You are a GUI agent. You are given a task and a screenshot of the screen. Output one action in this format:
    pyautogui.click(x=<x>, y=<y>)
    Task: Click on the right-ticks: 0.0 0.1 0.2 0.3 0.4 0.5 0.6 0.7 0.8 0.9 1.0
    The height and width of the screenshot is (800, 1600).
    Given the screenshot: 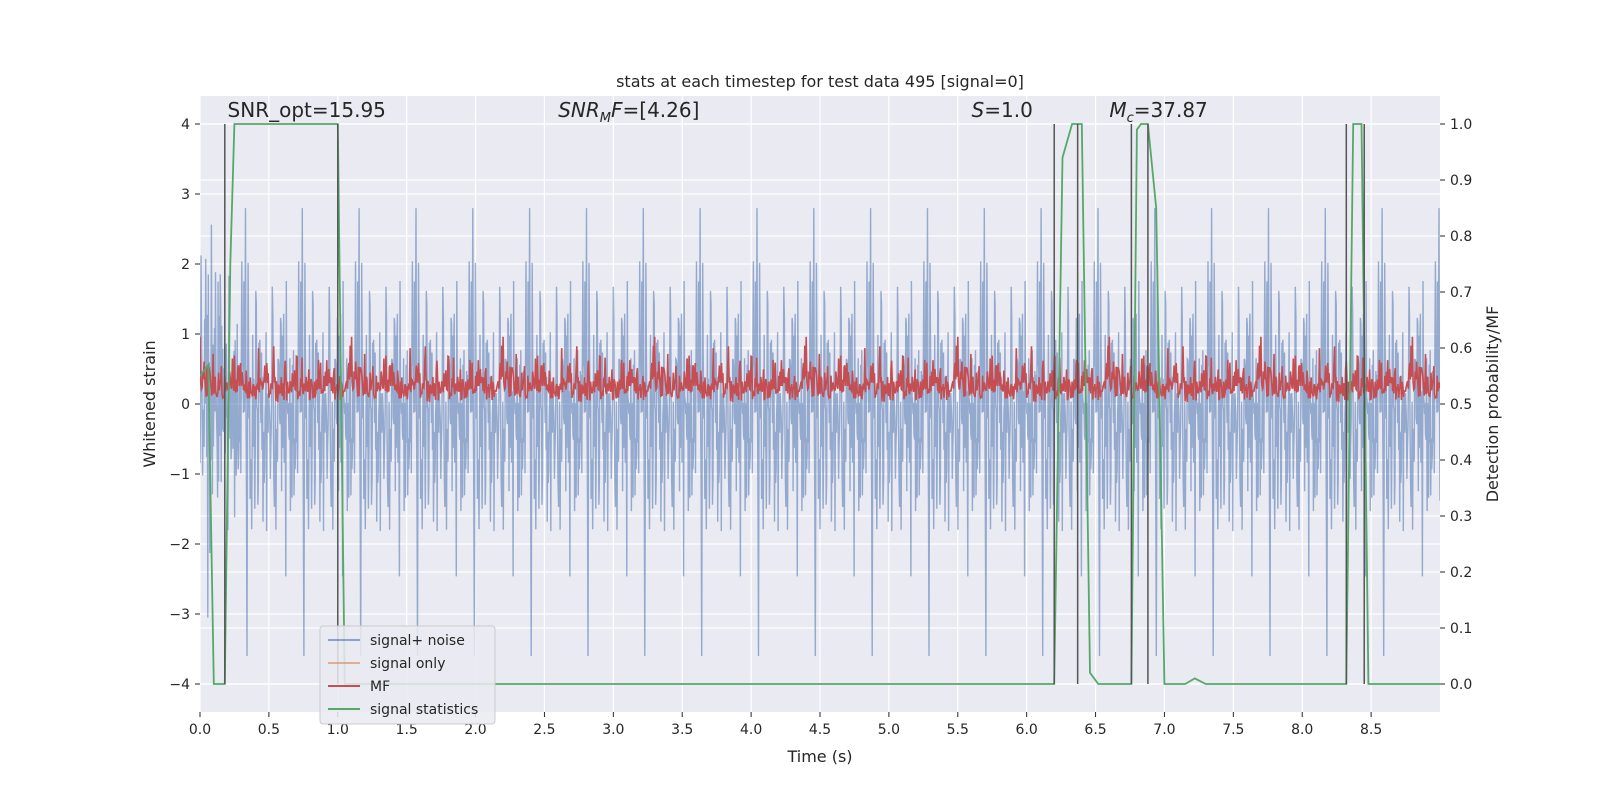 What is the action you would take?
    pyautogui.click(x=1456, y=405)
    